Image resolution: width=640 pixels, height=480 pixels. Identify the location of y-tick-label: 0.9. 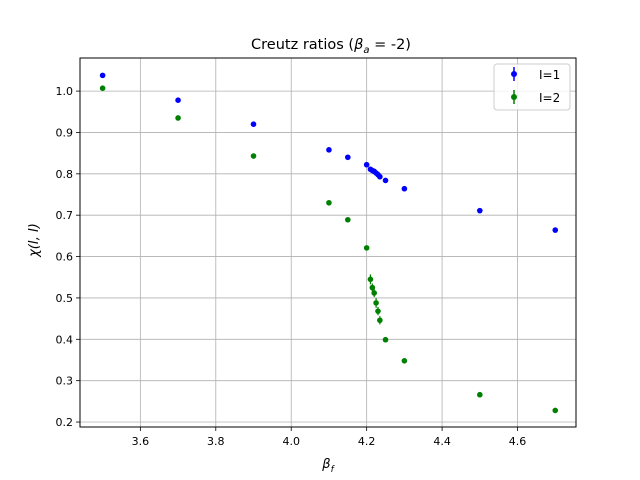
(65, 132).